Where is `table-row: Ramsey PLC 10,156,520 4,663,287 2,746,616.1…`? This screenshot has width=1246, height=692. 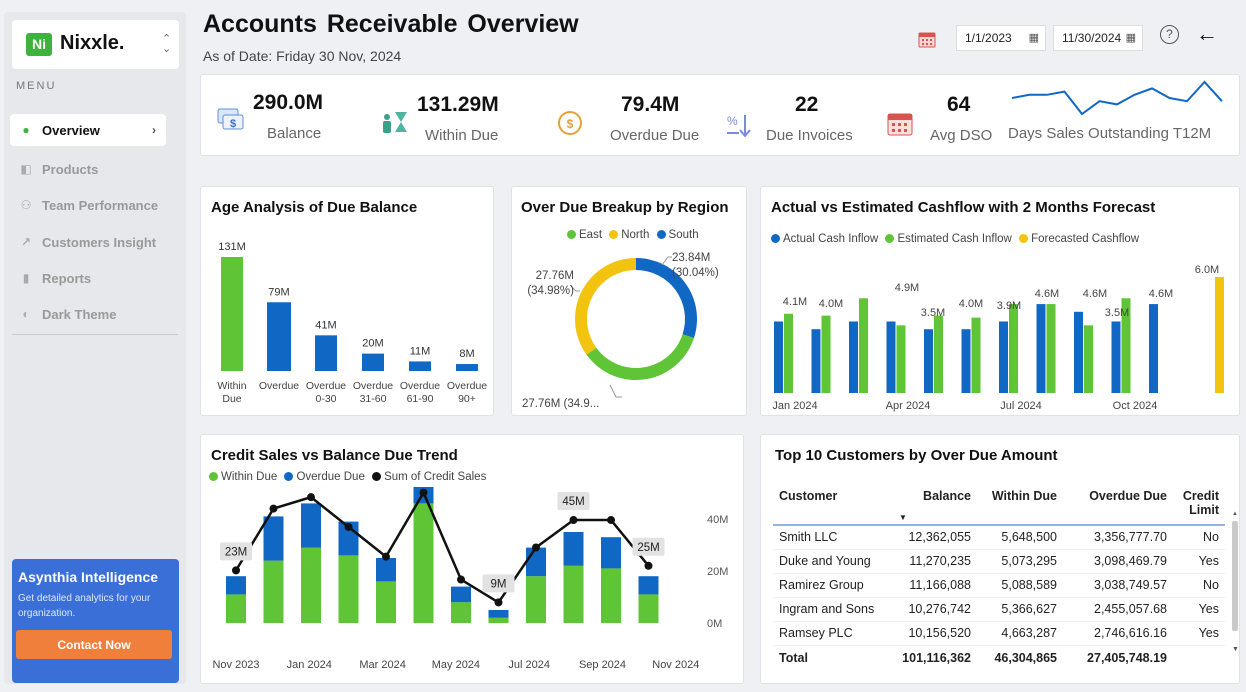
table-row: Ramsey PLC 10,156,520 4,663,287 2,746,616.1… is located at coordinates (999, 633).